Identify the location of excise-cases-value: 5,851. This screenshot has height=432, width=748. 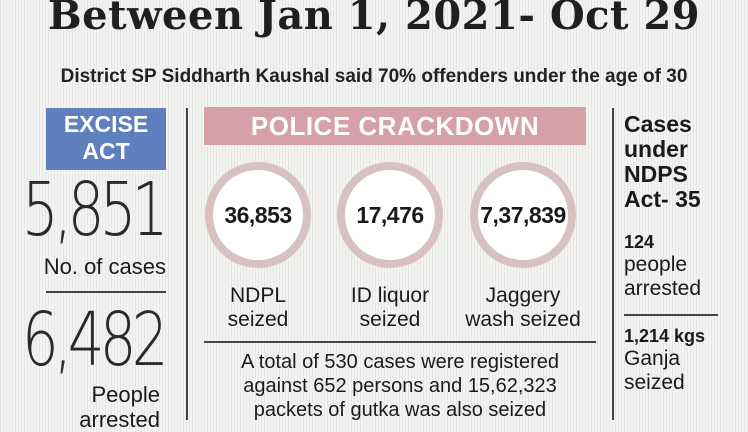
(95, 210).